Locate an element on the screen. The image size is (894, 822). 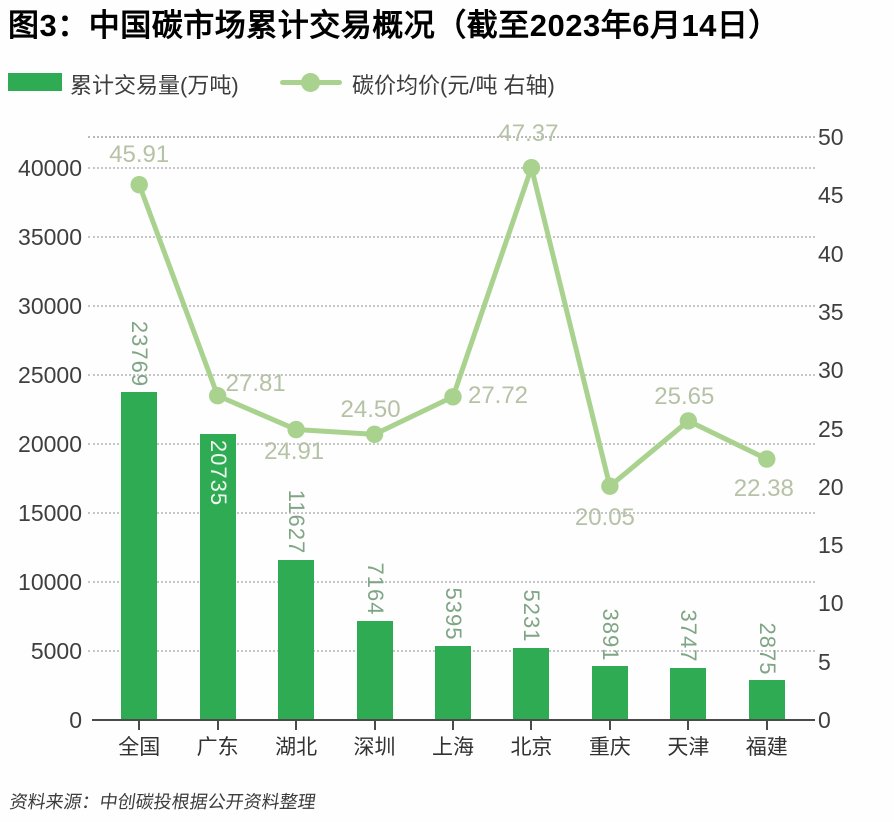
line-series-marker-icon is located at coordinates (311, 82).